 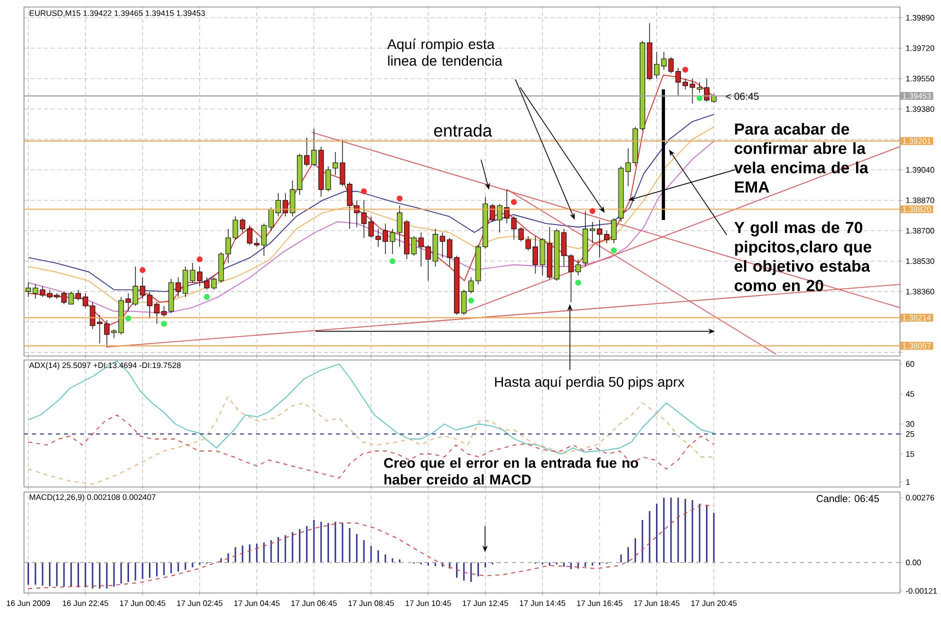 I want to click on y-tick-label: 1.39040, so click(x=920, y=170).